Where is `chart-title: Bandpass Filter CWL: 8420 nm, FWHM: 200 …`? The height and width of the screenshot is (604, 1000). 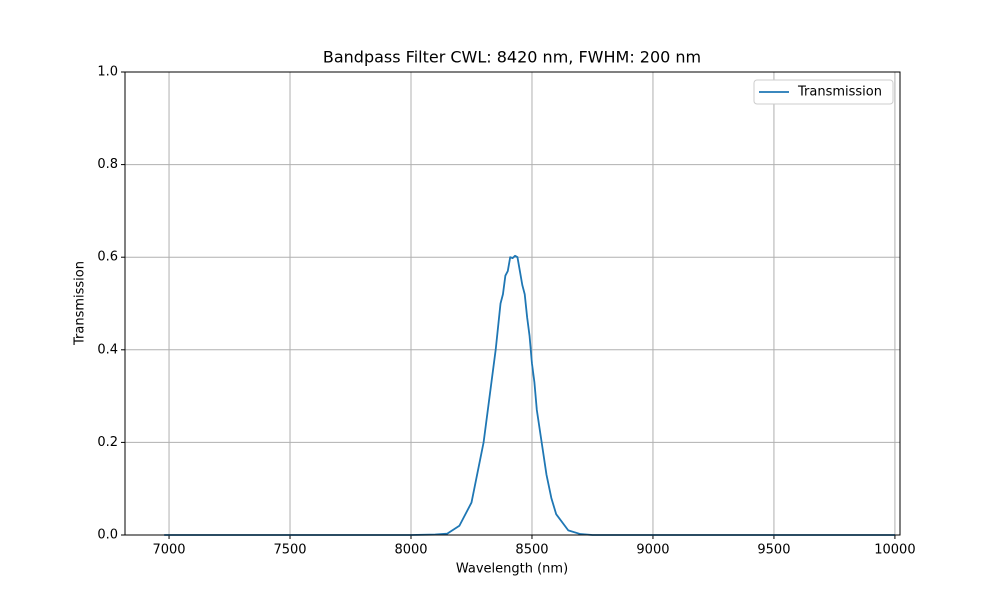
chart-title: Bandpass Filter CWL: 8420 nm, FWHM: 200 … is located at coordinates (512, 57).